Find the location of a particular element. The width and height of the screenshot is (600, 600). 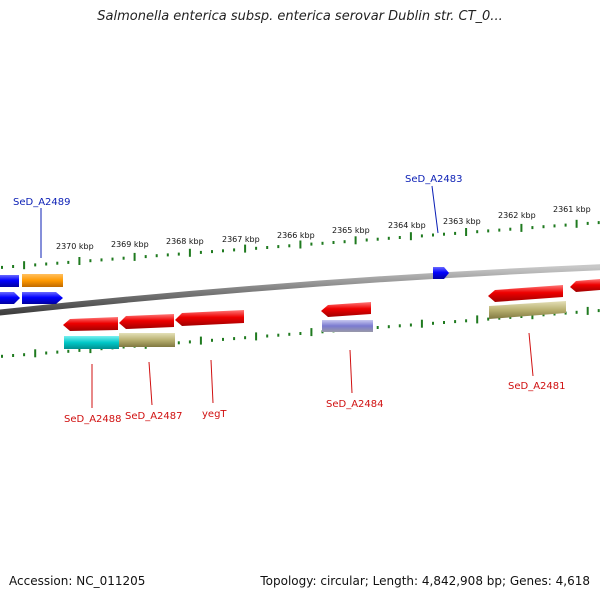

gene-label-sed-a2484: SeD_A2484 is located at coordinates (355, 404).